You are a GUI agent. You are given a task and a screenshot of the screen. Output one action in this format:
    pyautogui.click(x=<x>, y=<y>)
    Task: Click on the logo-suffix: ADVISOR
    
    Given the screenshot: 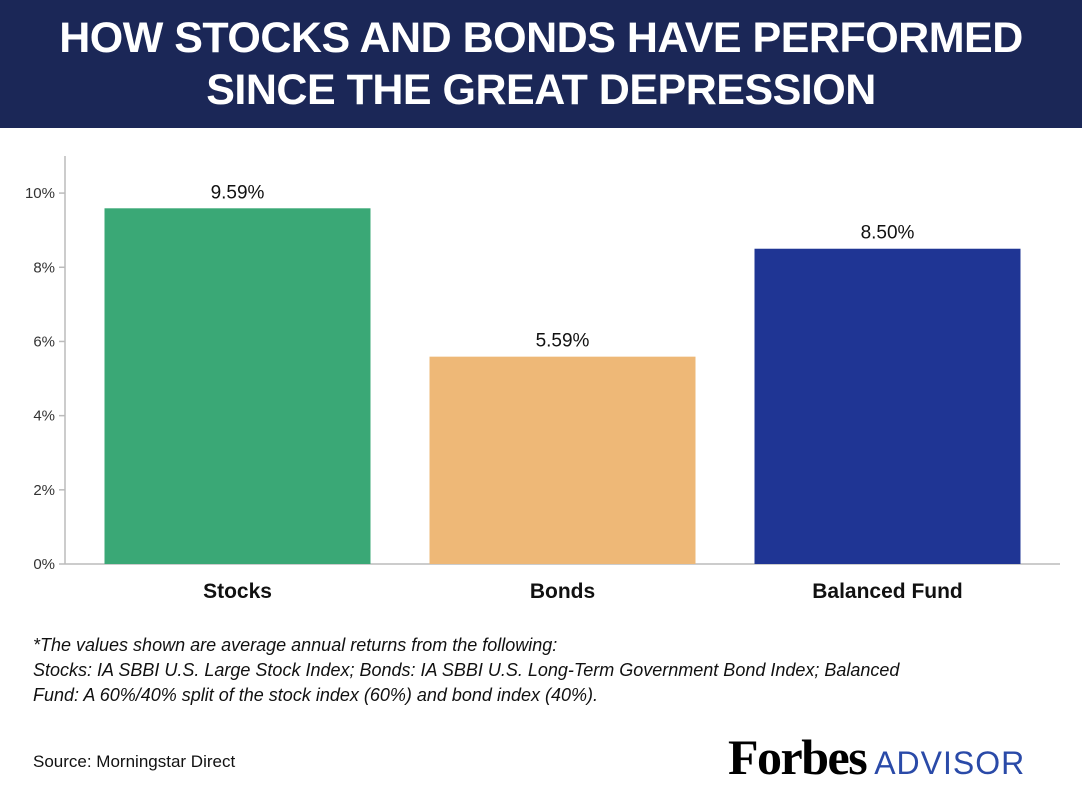 What is the action you would take?
    pyautogui.click(x=950, y=763)
    